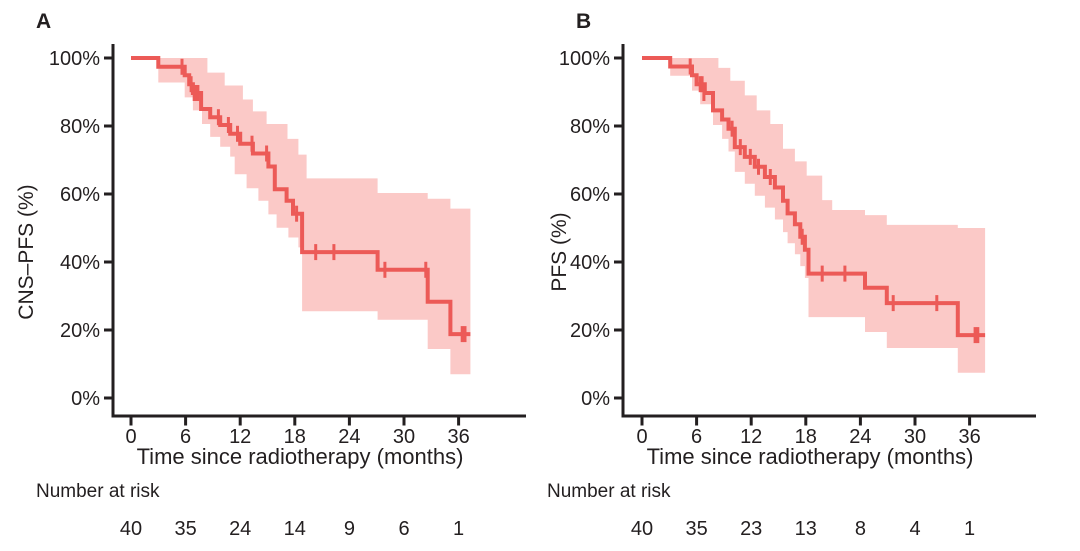  Describe the element at coordinates (806, 529) in the screenshot. I see `risk-count: 13` at that location.